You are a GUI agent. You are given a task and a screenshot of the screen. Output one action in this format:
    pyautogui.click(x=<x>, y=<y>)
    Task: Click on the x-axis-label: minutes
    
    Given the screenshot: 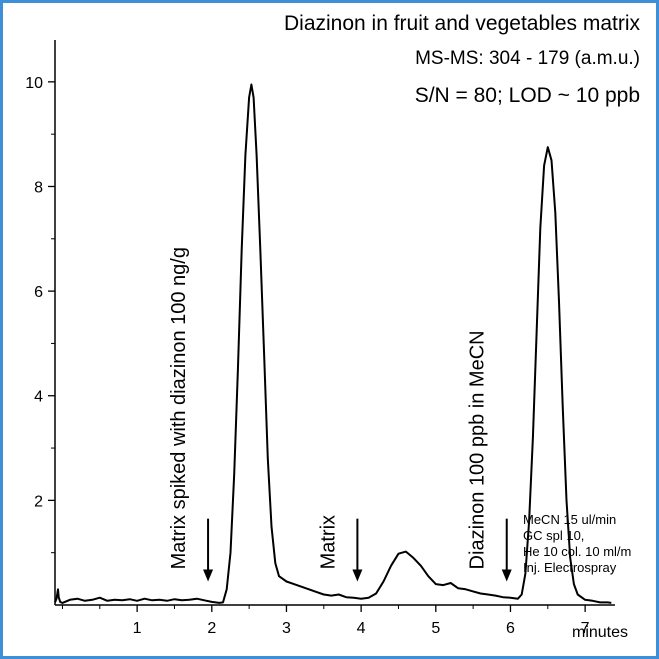 What is the action you would take?
    pyautogui.click(x=600, y=632)
    